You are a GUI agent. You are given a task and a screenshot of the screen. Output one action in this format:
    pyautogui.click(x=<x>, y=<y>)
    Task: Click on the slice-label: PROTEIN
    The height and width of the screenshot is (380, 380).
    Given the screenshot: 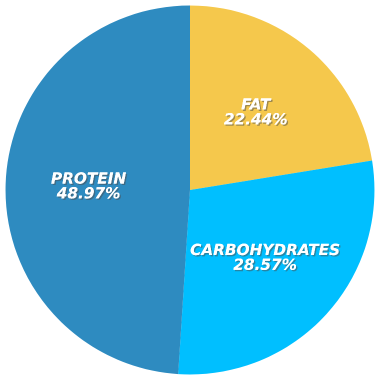 What is the action you would take?
    pyautogui.click(x=89, y=179)
    